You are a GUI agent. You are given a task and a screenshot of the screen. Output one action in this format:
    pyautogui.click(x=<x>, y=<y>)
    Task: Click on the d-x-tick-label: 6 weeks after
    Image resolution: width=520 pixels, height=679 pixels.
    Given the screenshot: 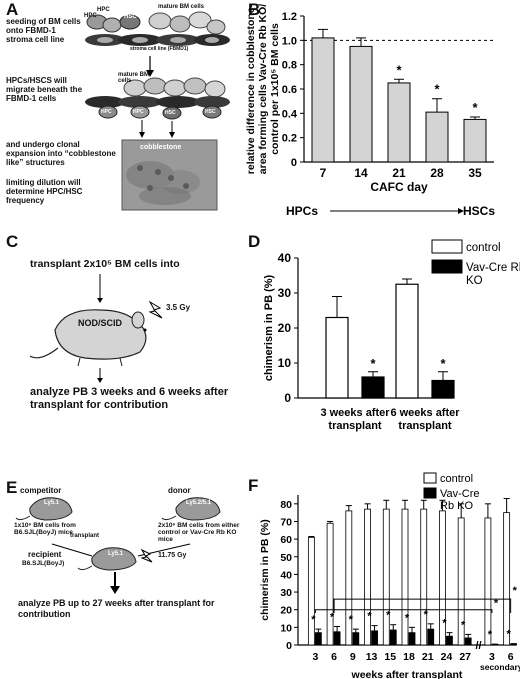 What is the action you would take?
    pyautogui.click(x=425, y=413)
    